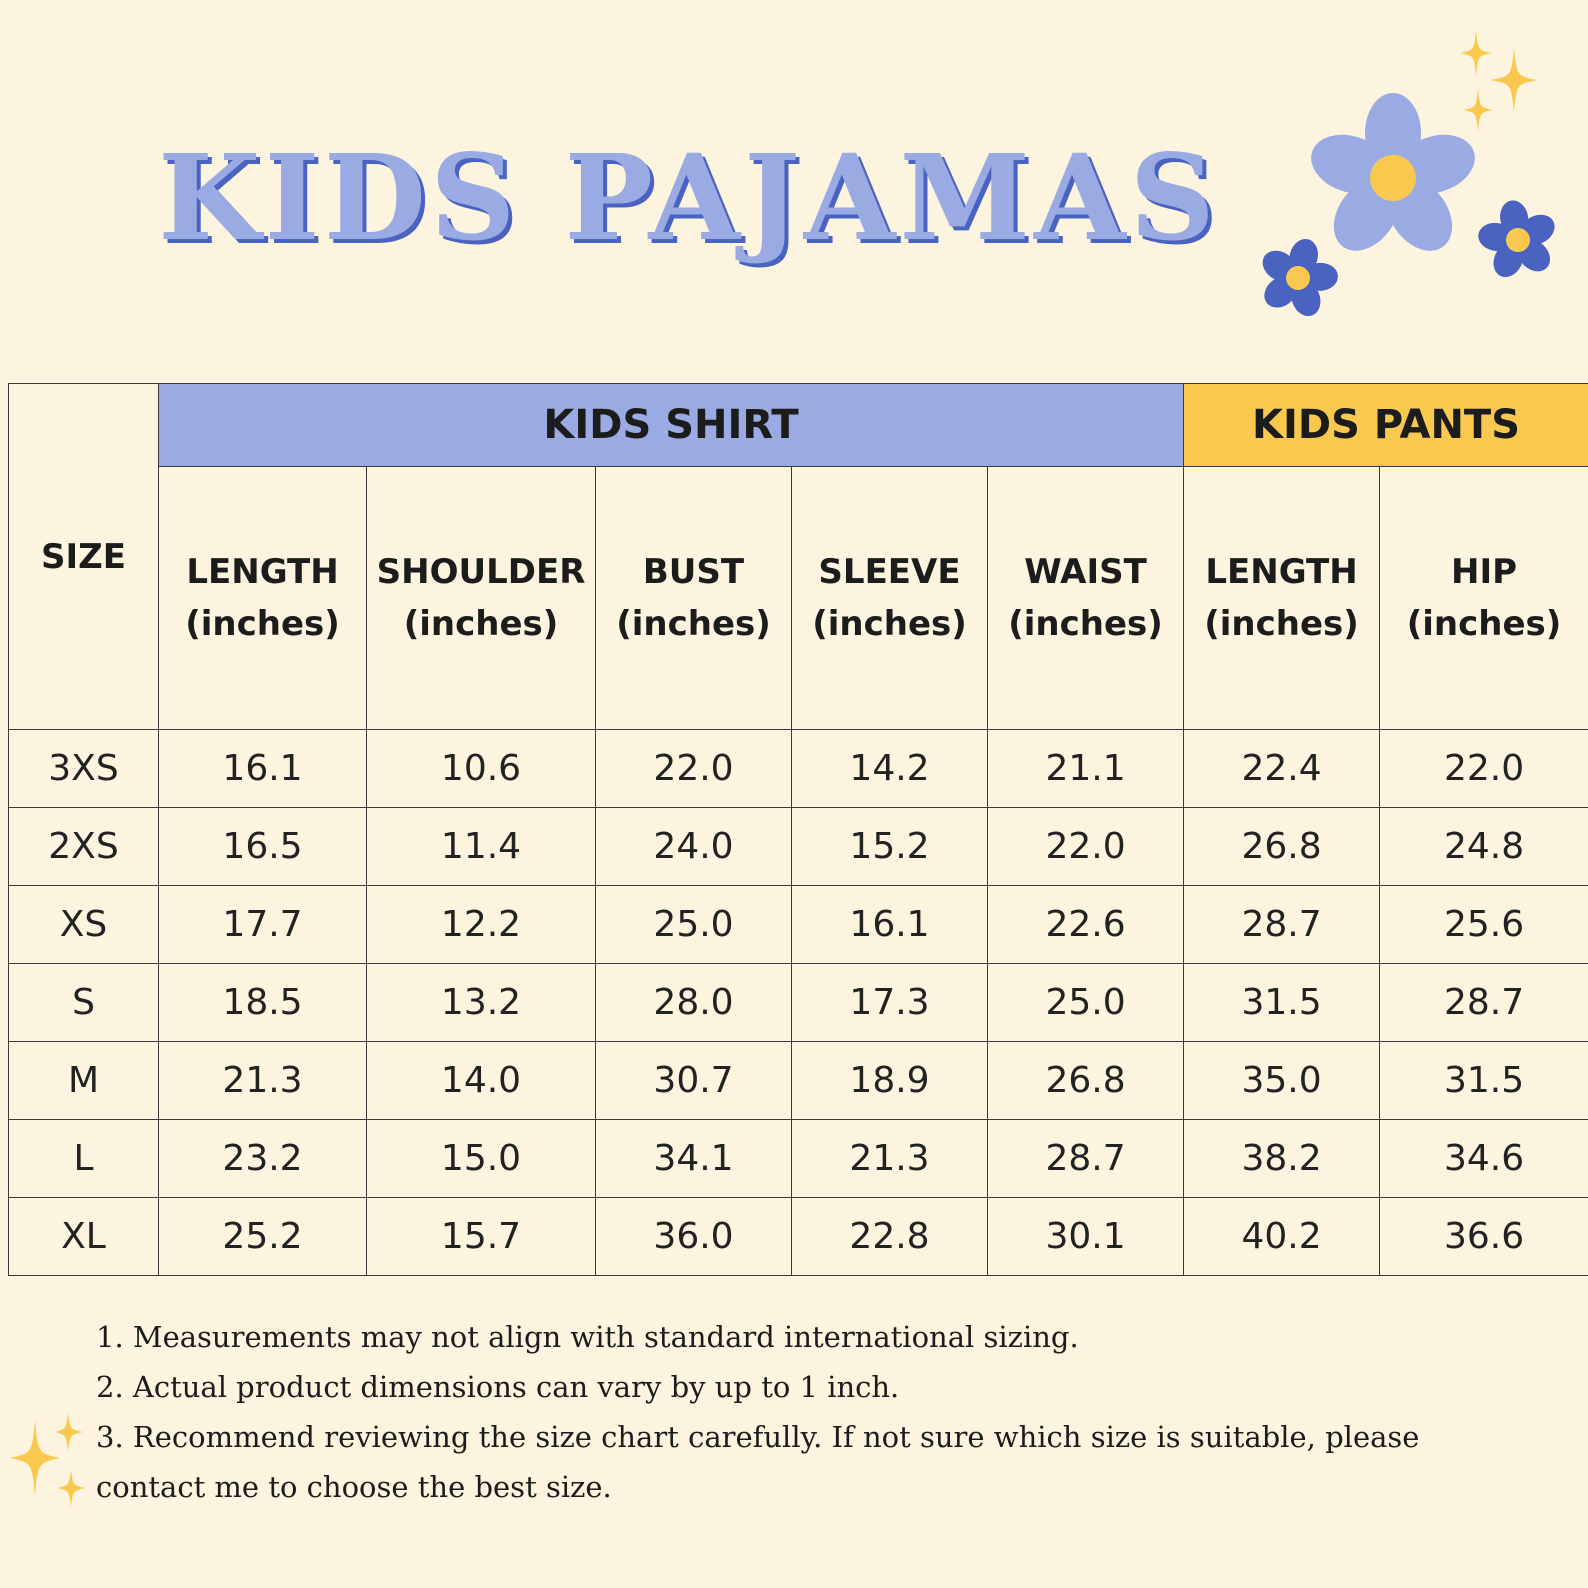 Image resolution: width=1588 pixels, height=1588 pixels. I want to click on measurement-cell: 24.8, so click(1483, 846).